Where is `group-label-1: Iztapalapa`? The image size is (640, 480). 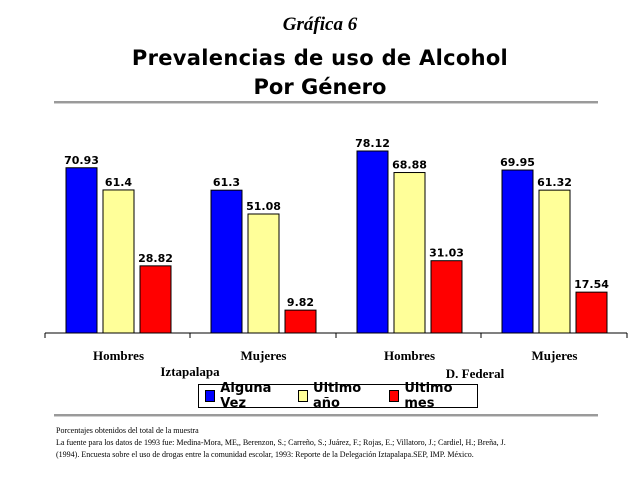
group-label-1: Iztapalapa is located at coordinates (190, 371).